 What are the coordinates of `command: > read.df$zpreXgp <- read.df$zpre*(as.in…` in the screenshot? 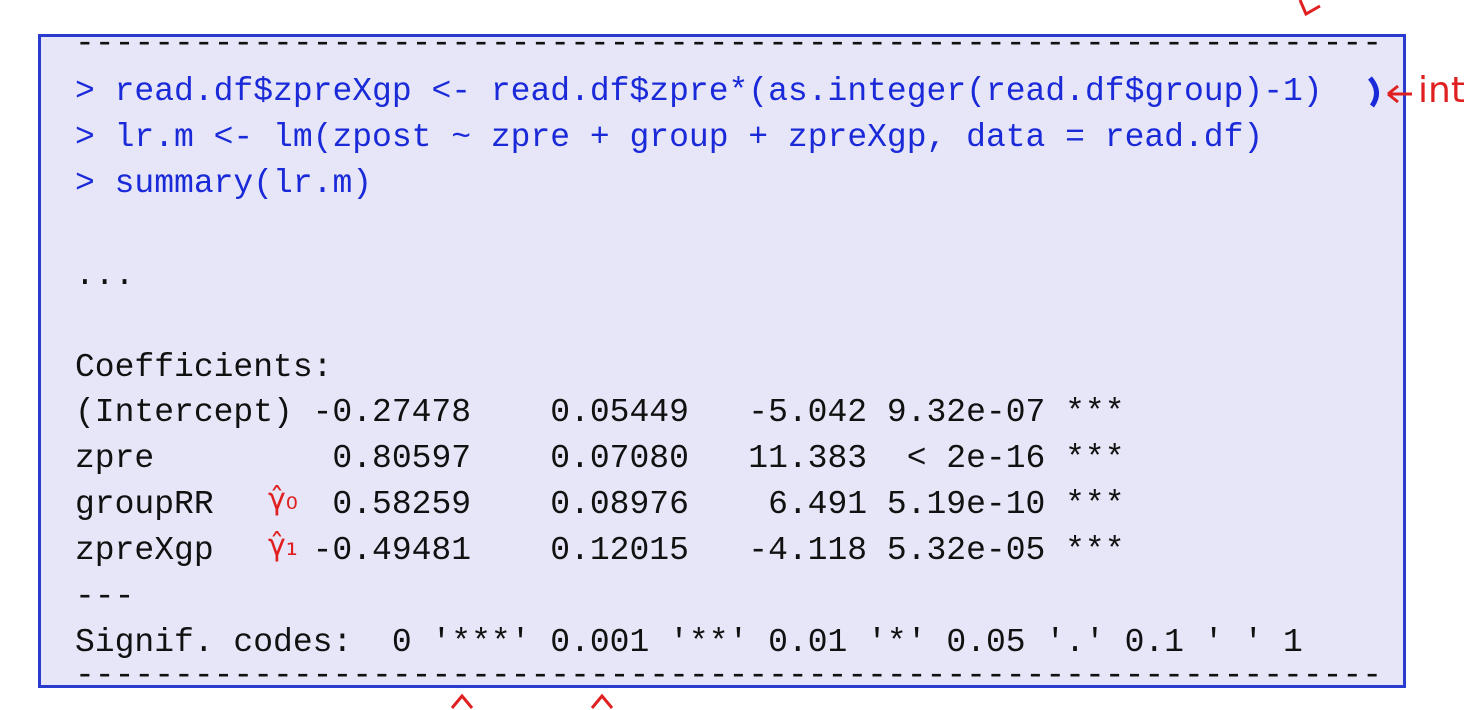 It's located at (699, 91).